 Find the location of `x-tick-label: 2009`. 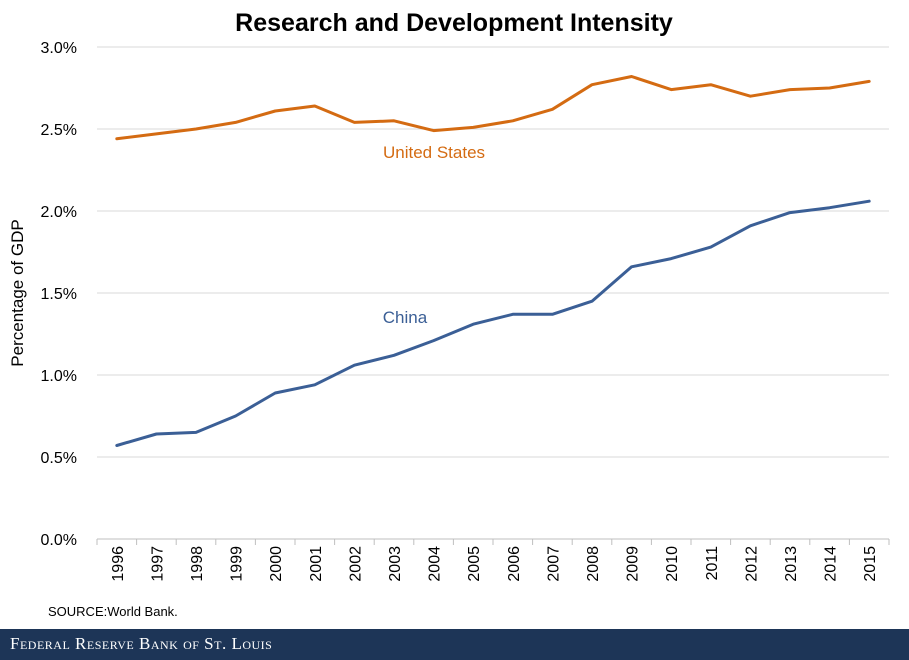

x-tick-label: 2009 is located at coordinates (633, 564).